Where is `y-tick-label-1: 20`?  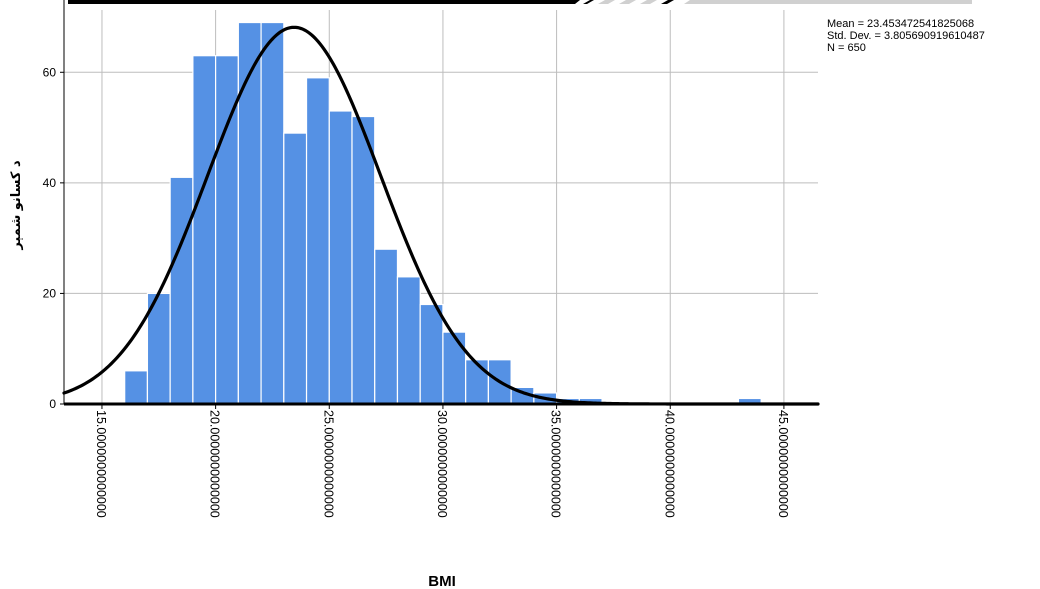 y-tick-label-1: 20 is located at coordinates (50, 293).